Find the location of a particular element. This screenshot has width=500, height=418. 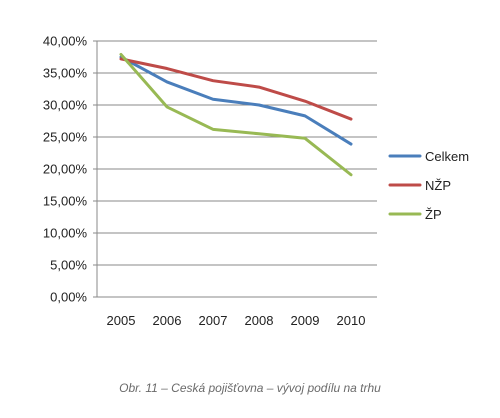

y-tick-label: 20,00% is located at coordinates (65, 169).